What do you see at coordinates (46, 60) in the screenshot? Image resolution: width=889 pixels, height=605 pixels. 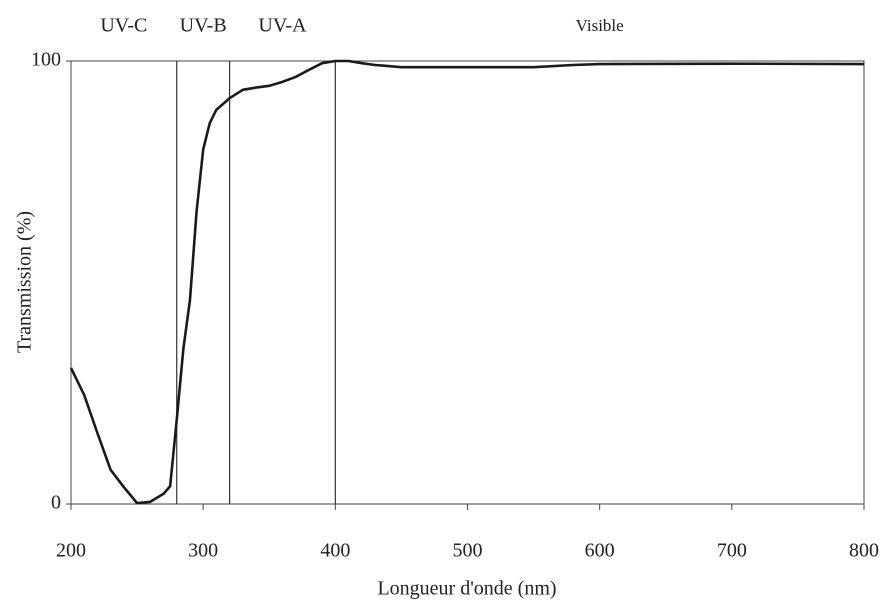 I see `y-tick-label: 100` at bounding box center [46, 60].